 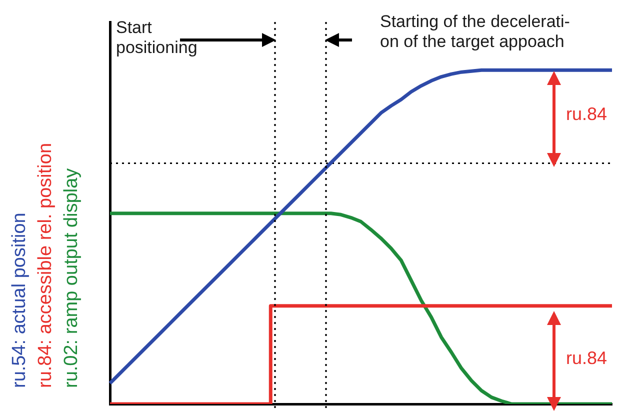 What do you see at coordinates (71, 277) in the screenshot?
I see `text: ru.02: ramp output display` at bounding box center [71, 277].